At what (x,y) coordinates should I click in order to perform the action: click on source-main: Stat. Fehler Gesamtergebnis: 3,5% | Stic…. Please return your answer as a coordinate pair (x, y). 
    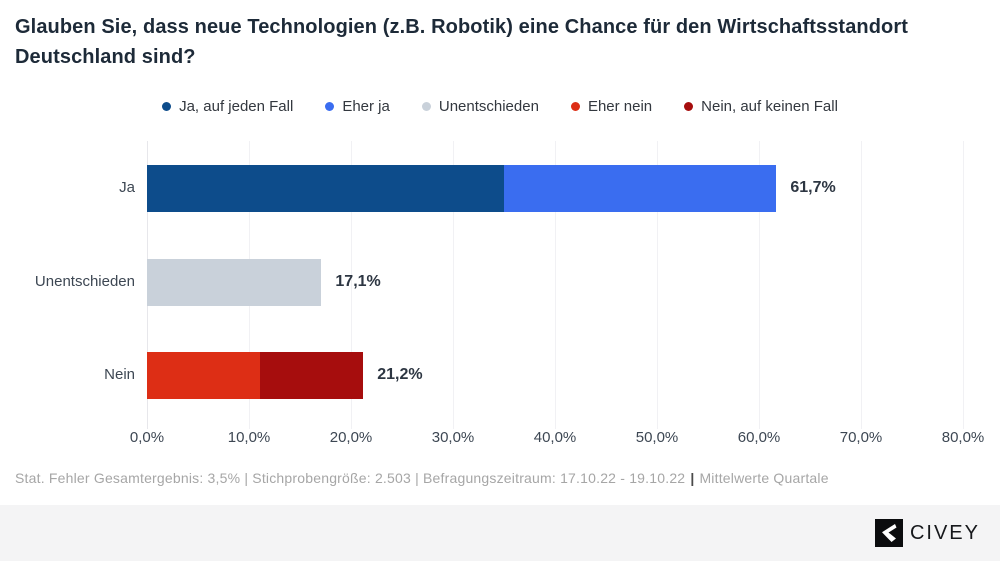
    Looking at the image, I should click on (350, 478).